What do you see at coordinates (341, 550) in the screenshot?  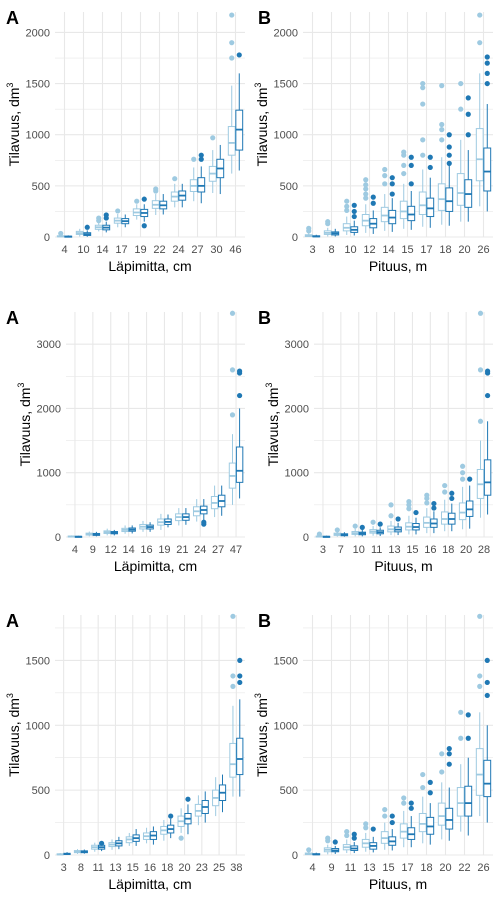 I see `x-tick-label: 7` at bounding box center [341, 550].